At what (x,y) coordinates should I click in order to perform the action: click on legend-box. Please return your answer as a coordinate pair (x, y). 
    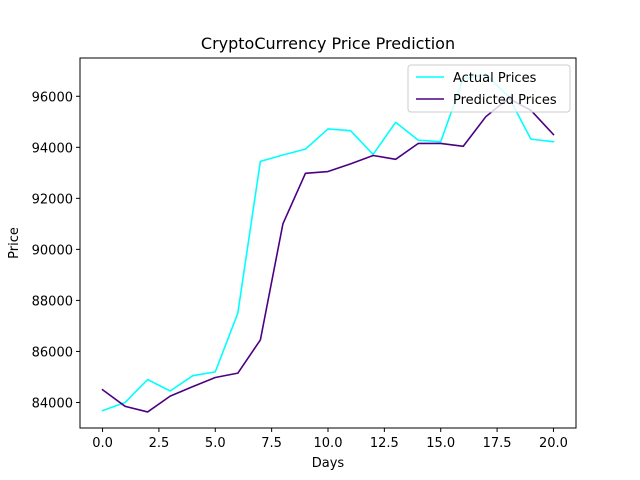
    Looking at the image, I should click on (489, 88).